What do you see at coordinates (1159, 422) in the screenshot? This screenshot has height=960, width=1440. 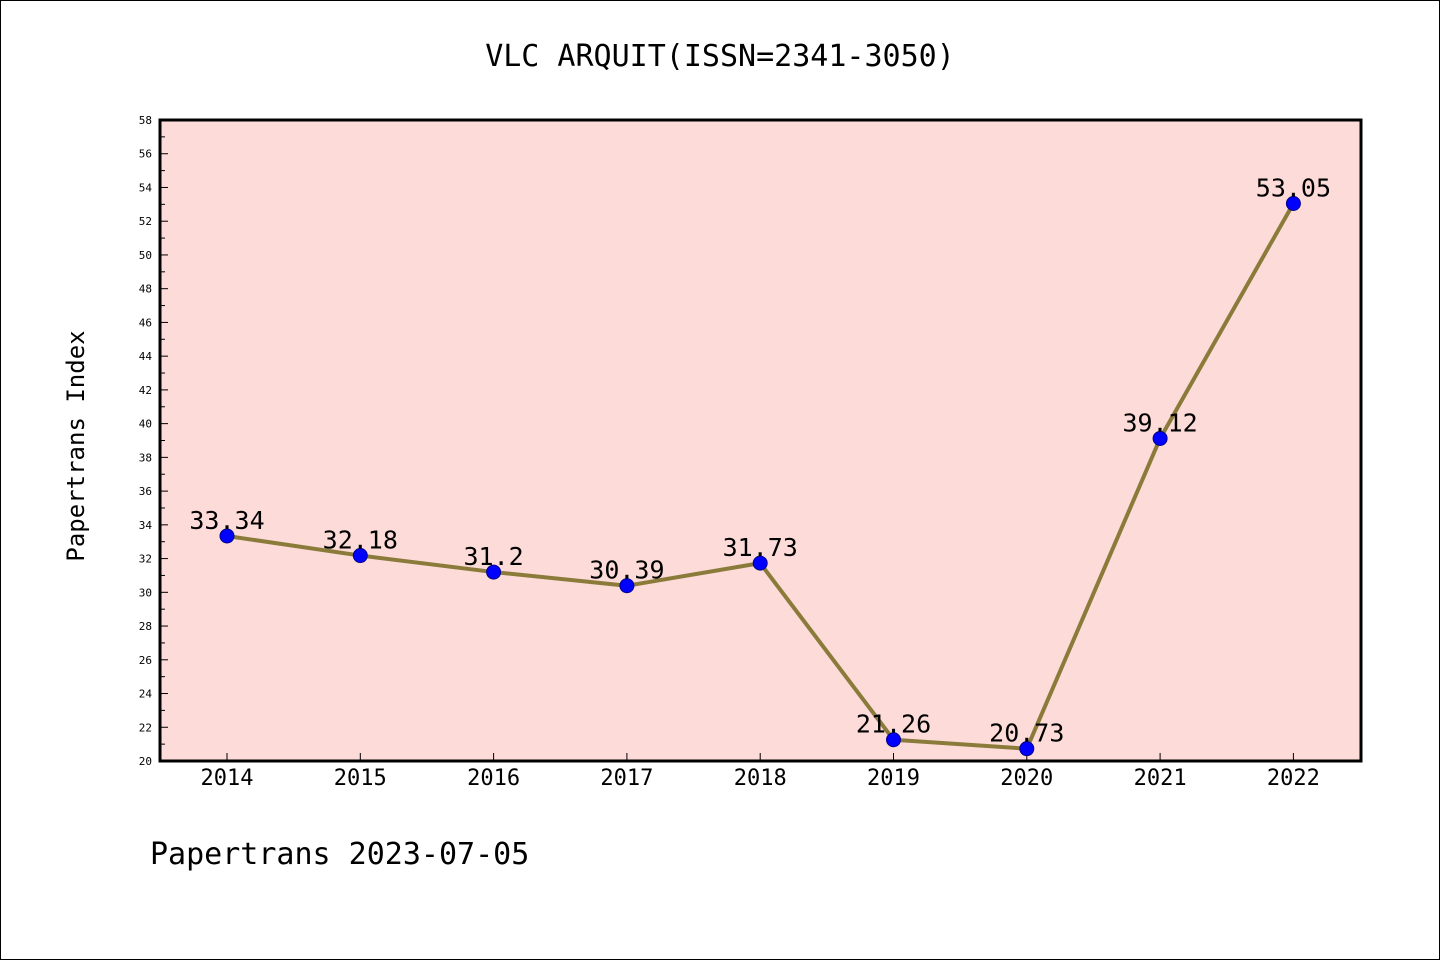 I see `data-label: 39.12` at bounding box center [1159, 422].